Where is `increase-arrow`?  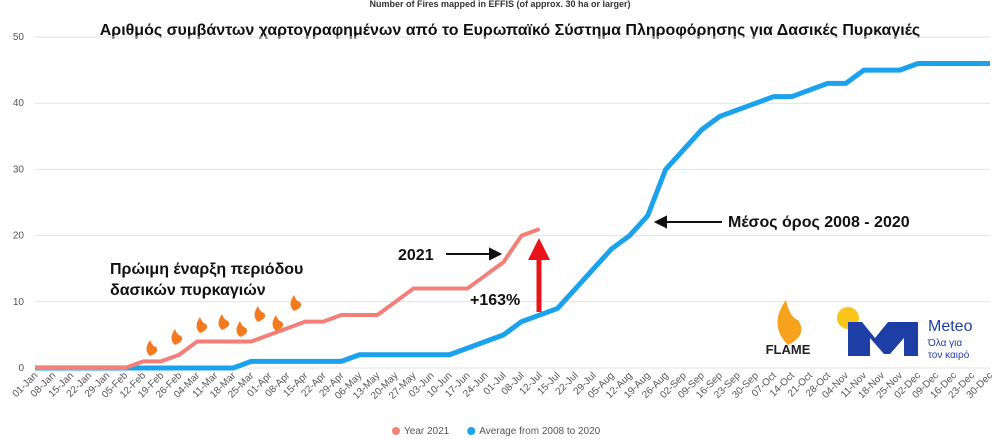
increase-arrow is located at coordinates (539, 275).